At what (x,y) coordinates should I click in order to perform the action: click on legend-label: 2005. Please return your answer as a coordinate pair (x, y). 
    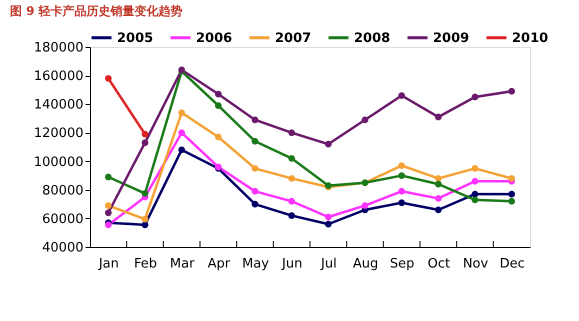
    Looking at the image, I should click on (135, 38).